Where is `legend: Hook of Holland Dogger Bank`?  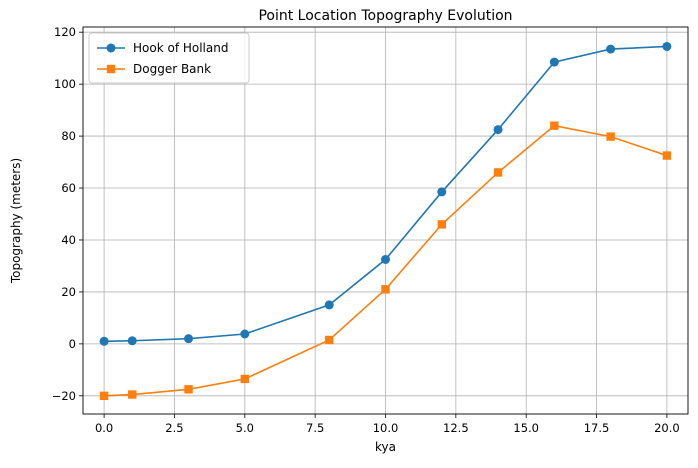
legend: Hook of Holland Dogger Bank is located at coordinates (169, 58).